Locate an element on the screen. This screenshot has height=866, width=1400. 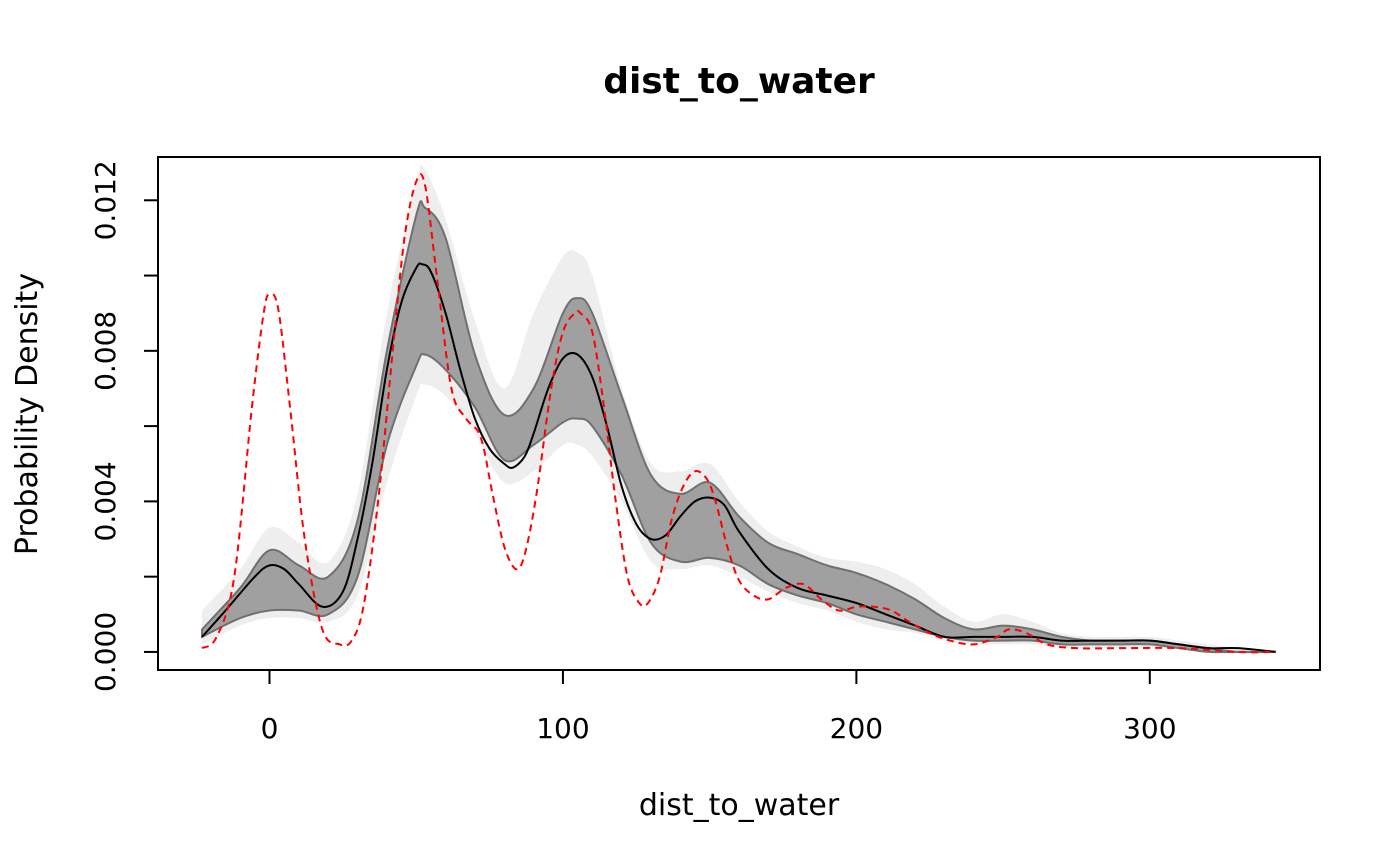
x-tick-label: 300 is located at coordinates (1149, 728).